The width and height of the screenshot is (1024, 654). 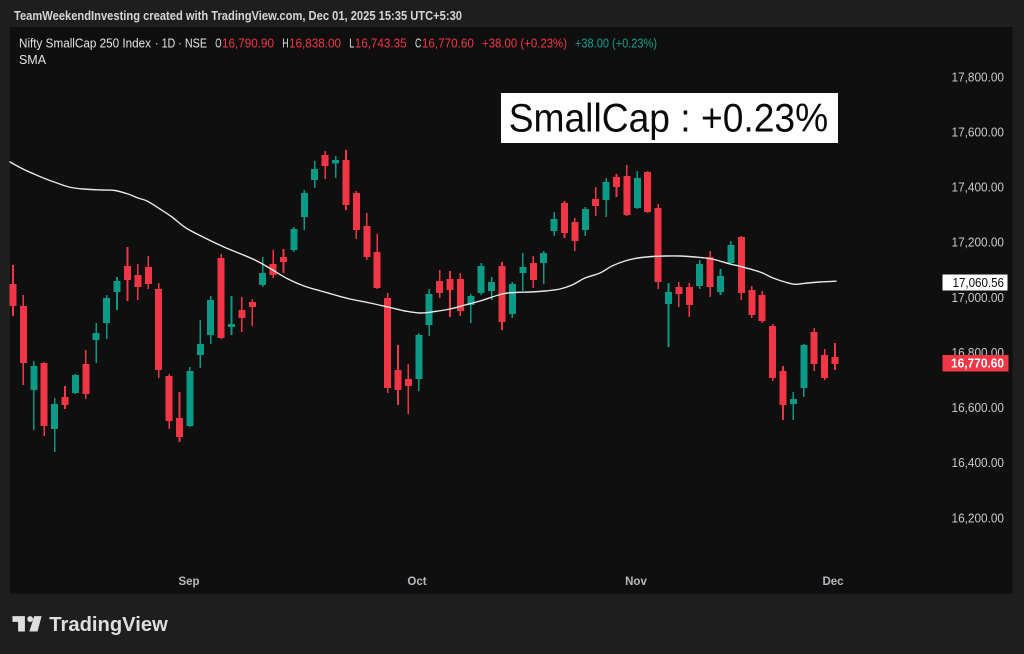 What do you see at coordinates (416, 582) in the screenshot?
I see `svg-text: Oct` at bounding box center [416, 582].